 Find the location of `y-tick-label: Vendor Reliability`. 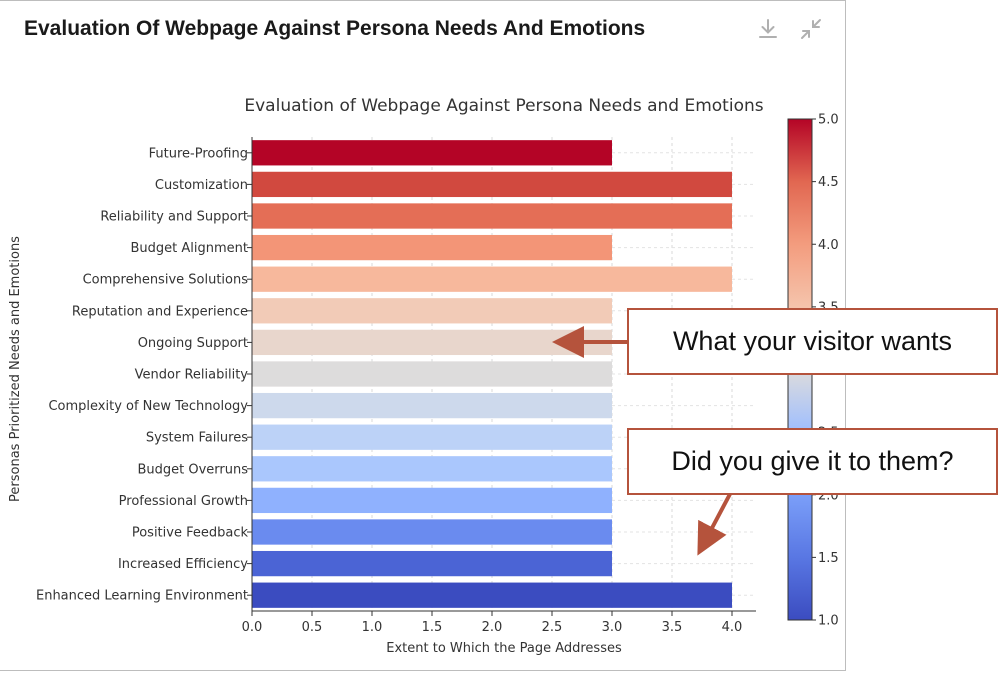

y-tick-label: Vendor Reliability is located at coordinates (192, 375).